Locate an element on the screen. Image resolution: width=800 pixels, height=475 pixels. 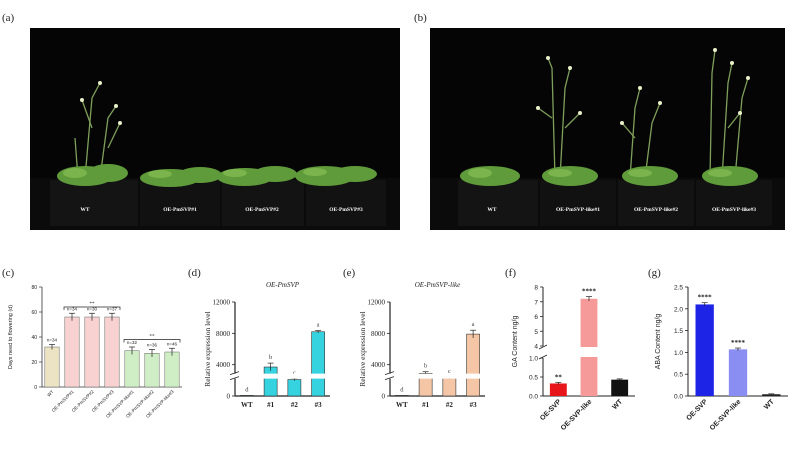
n-label-1: n=34 is located at coordinates (72, 308).